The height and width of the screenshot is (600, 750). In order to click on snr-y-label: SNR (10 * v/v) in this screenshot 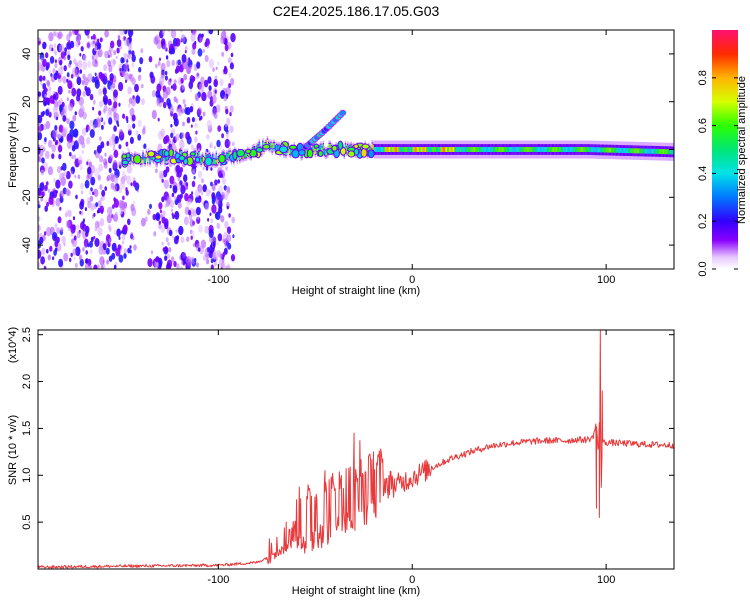, I will do `click(13, 450)`.